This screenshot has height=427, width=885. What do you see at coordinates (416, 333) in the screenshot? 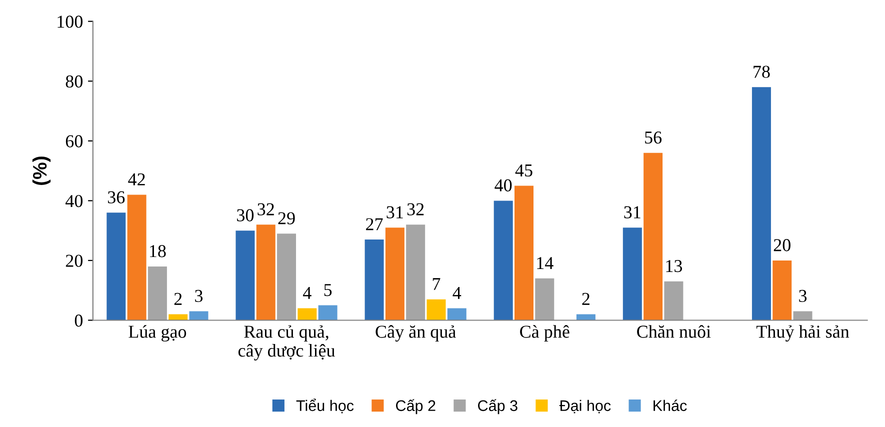
I see `x-tick-label: Cây ăn quả` at bounding box center [416, 333].